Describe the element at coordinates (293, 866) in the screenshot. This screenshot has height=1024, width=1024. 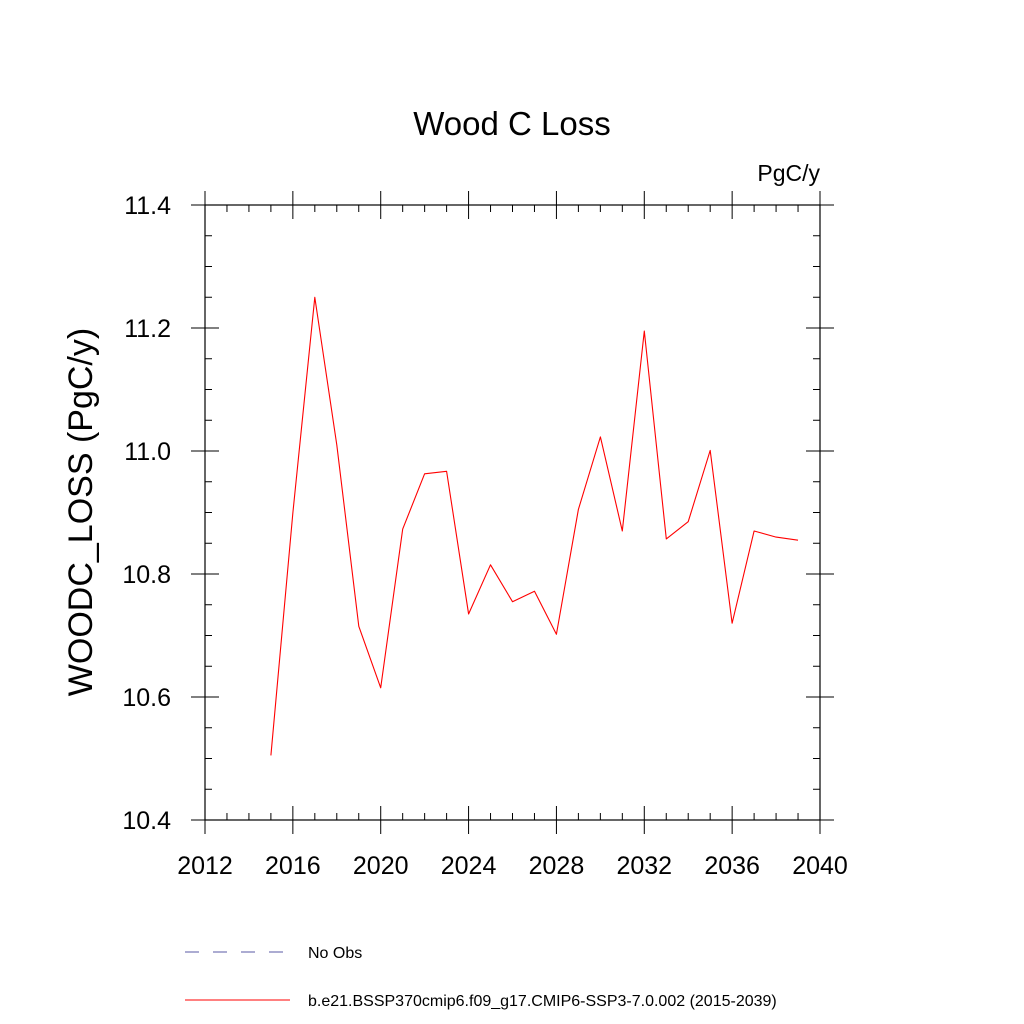
I see `x-tick-label: 2016` at that location.